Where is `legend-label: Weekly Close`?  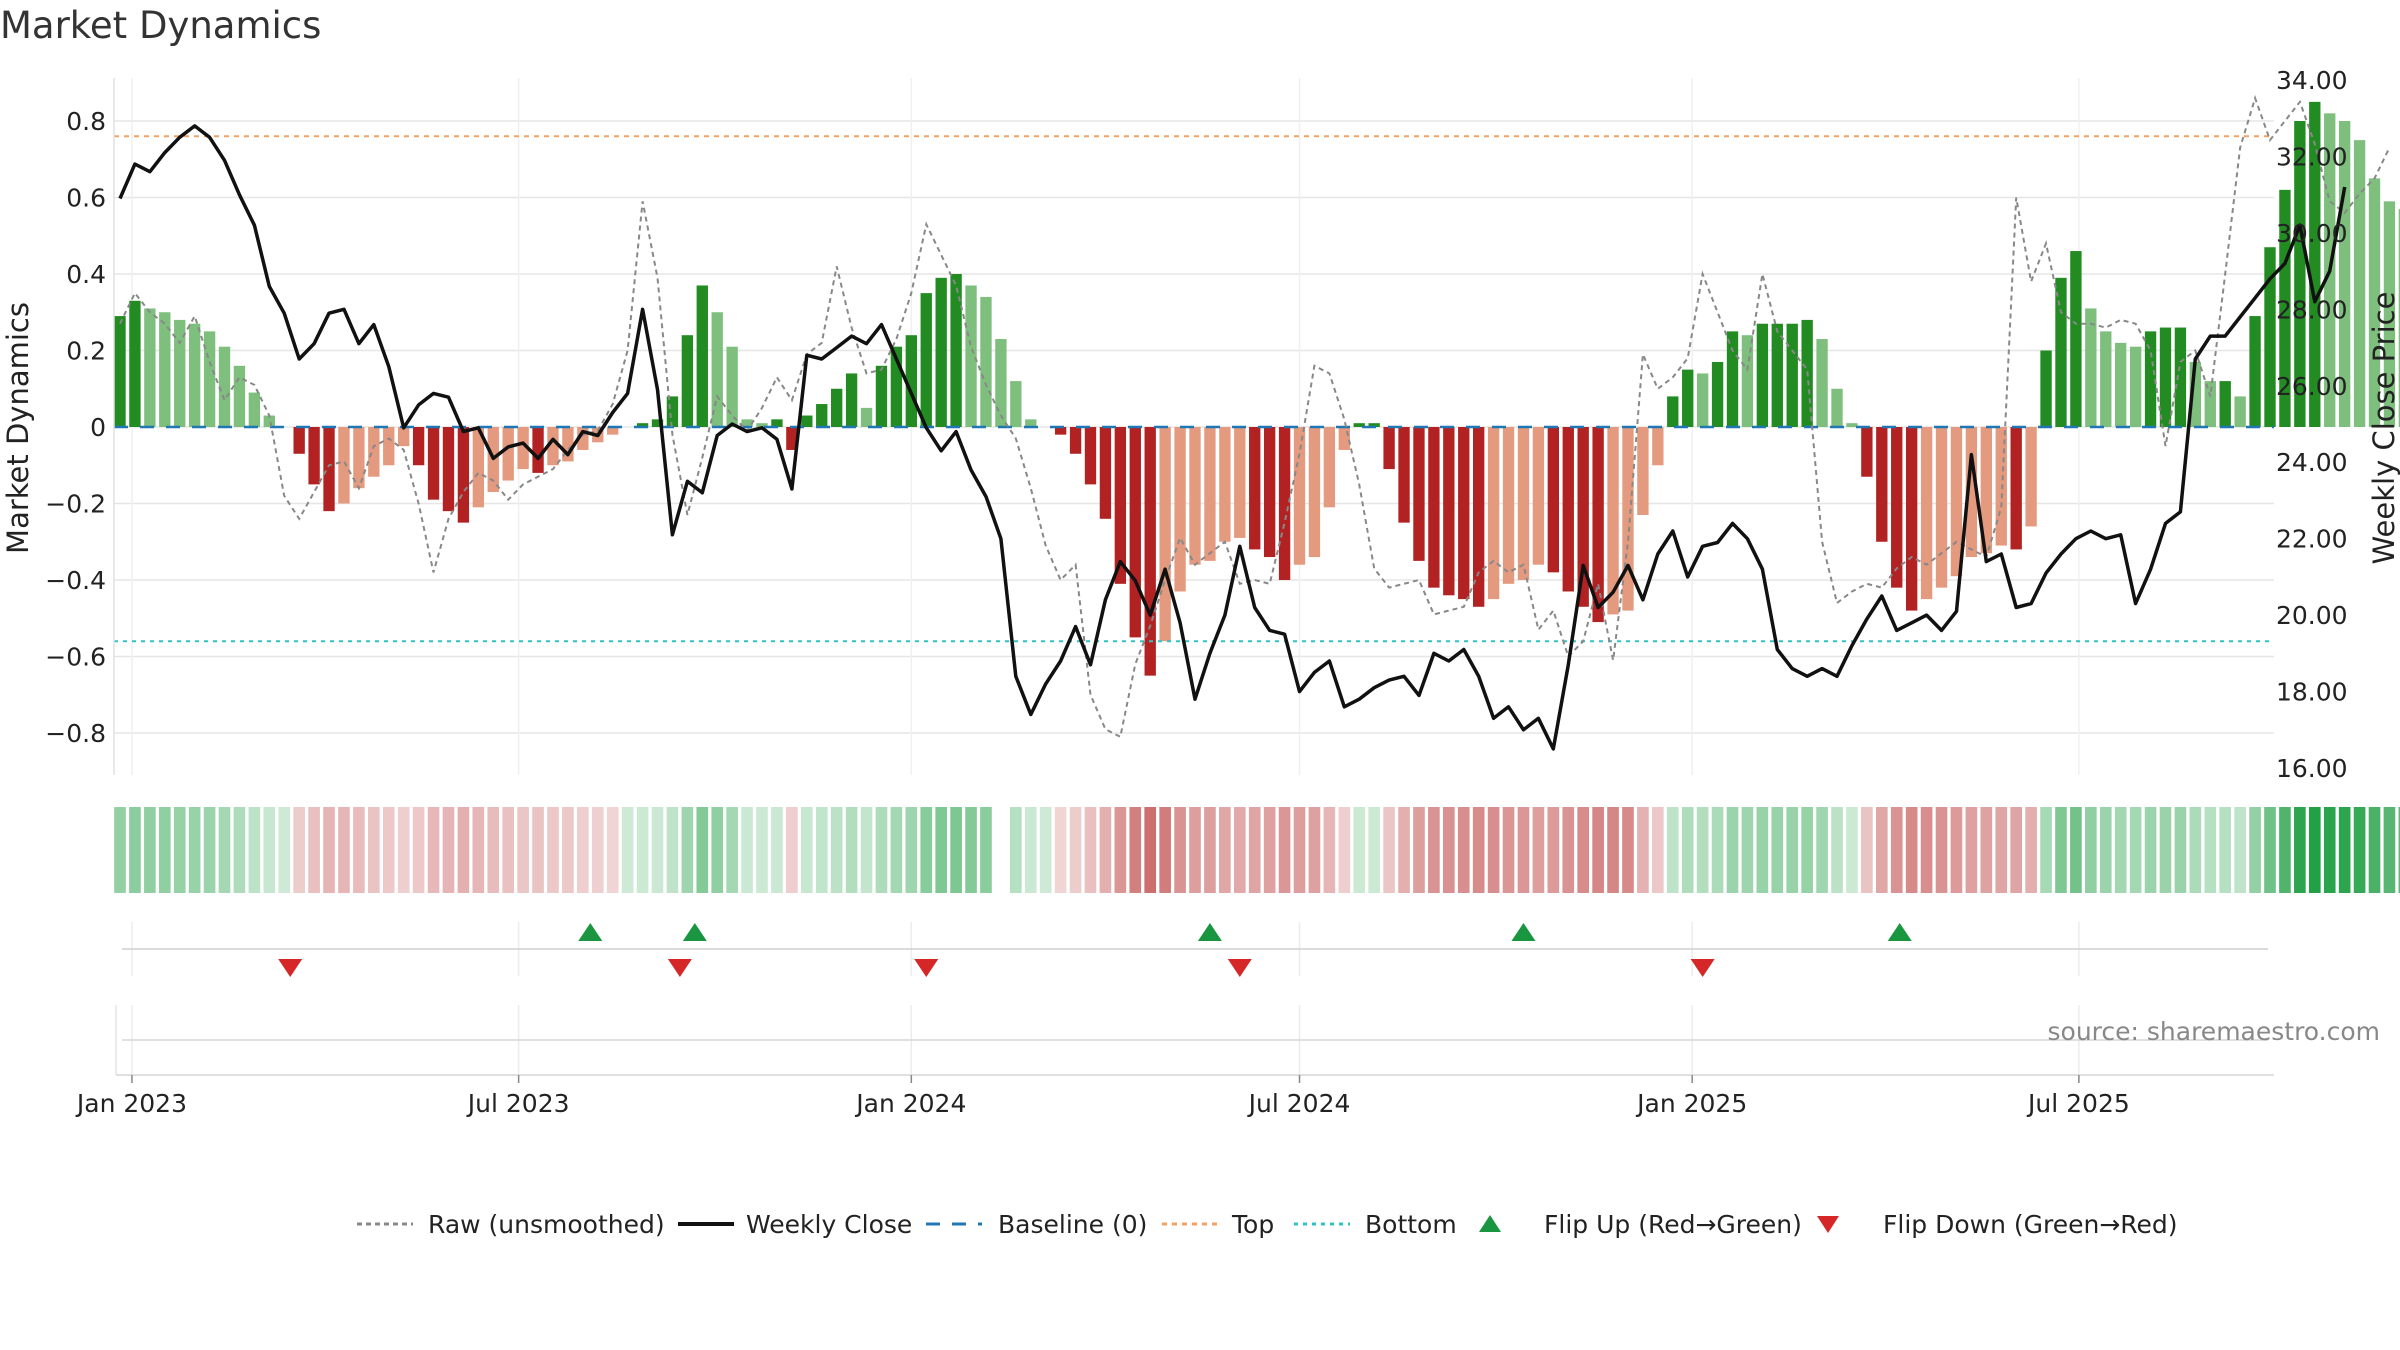 legend-label: Weekly Close is located at coordinates (829, 1224).